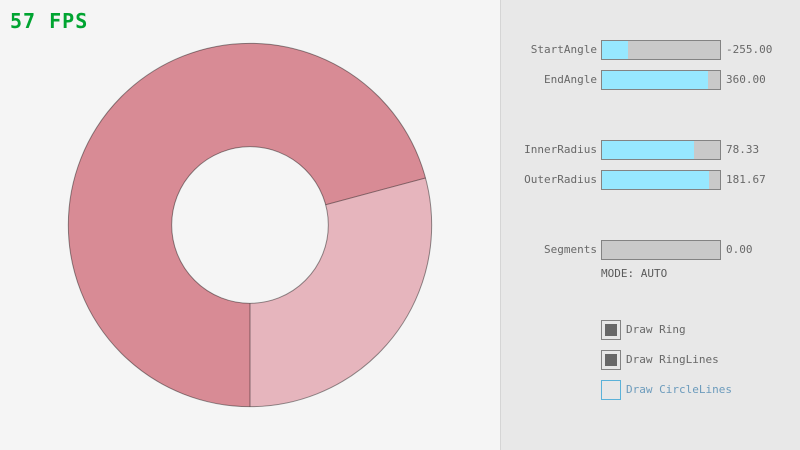  I want to click on outerradius-sliderbar, so click(661, 180).